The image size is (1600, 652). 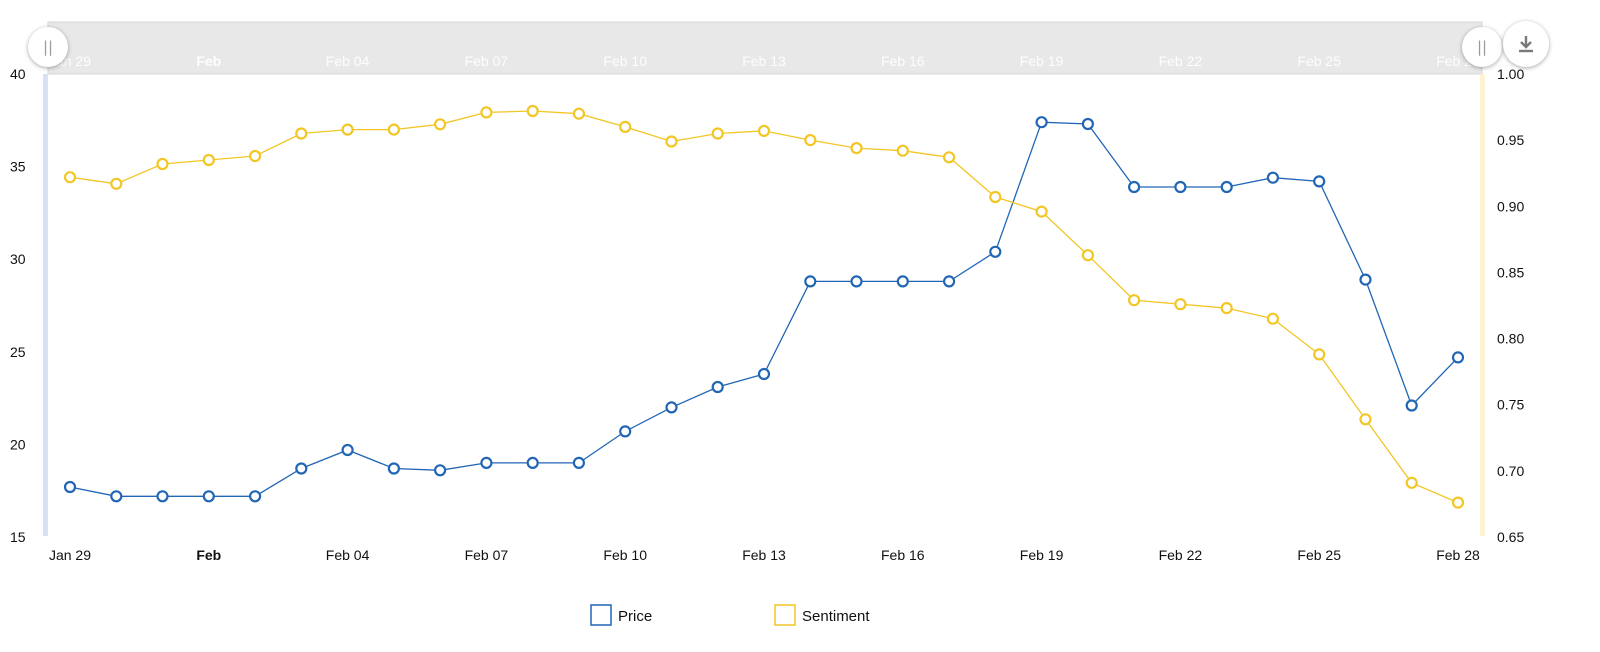 What do you see at coordinates (1510, 140) in the screenshot?
I see `y-right-tick-label: 0.95` at bounding box center [1510, 140].